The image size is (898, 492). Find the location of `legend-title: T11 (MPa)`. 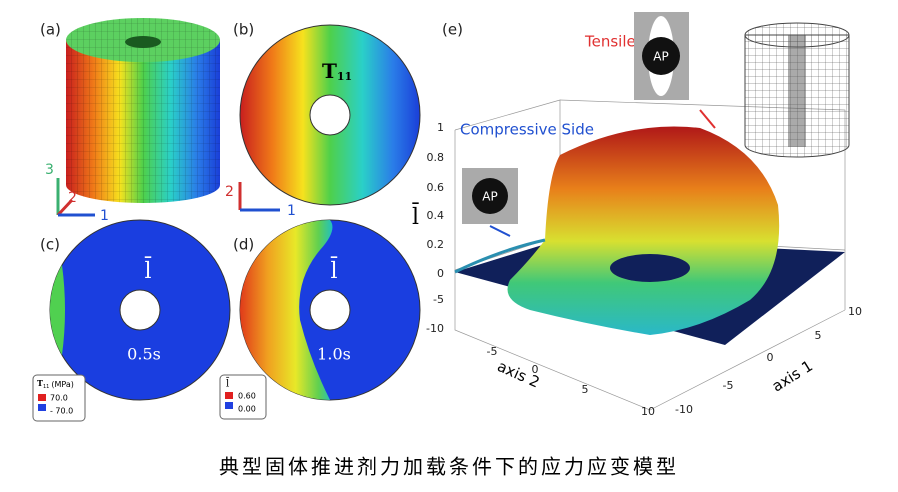

legend-title: T11 (MPa) is located at coordinates (55, 384).